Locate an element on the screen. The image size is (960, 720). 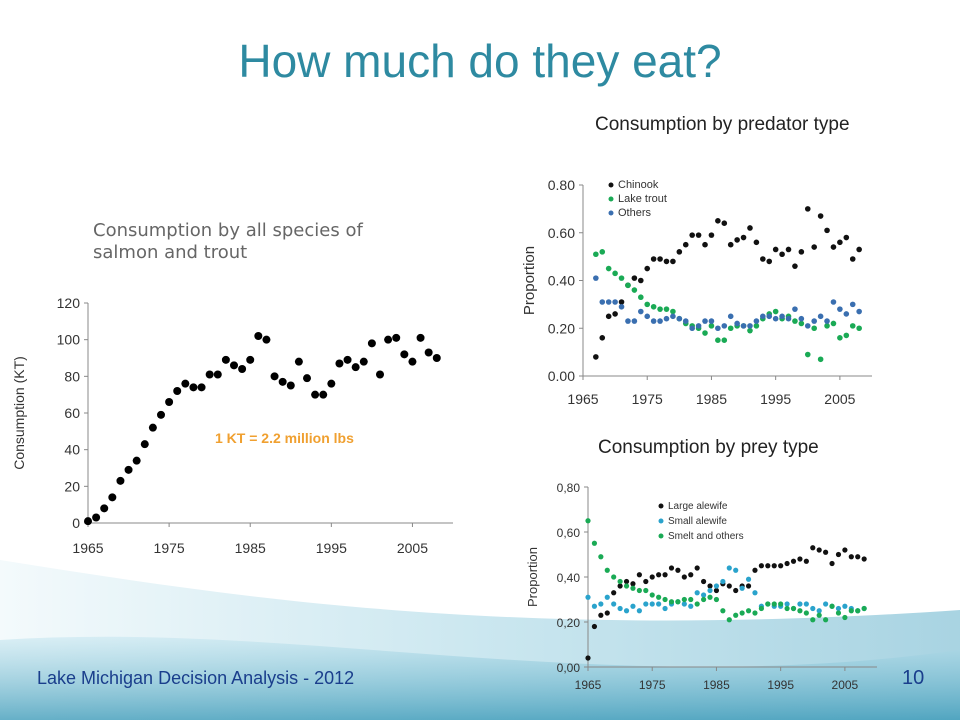
y-tick-label: 0,40 is located at coordinates (569, 578).